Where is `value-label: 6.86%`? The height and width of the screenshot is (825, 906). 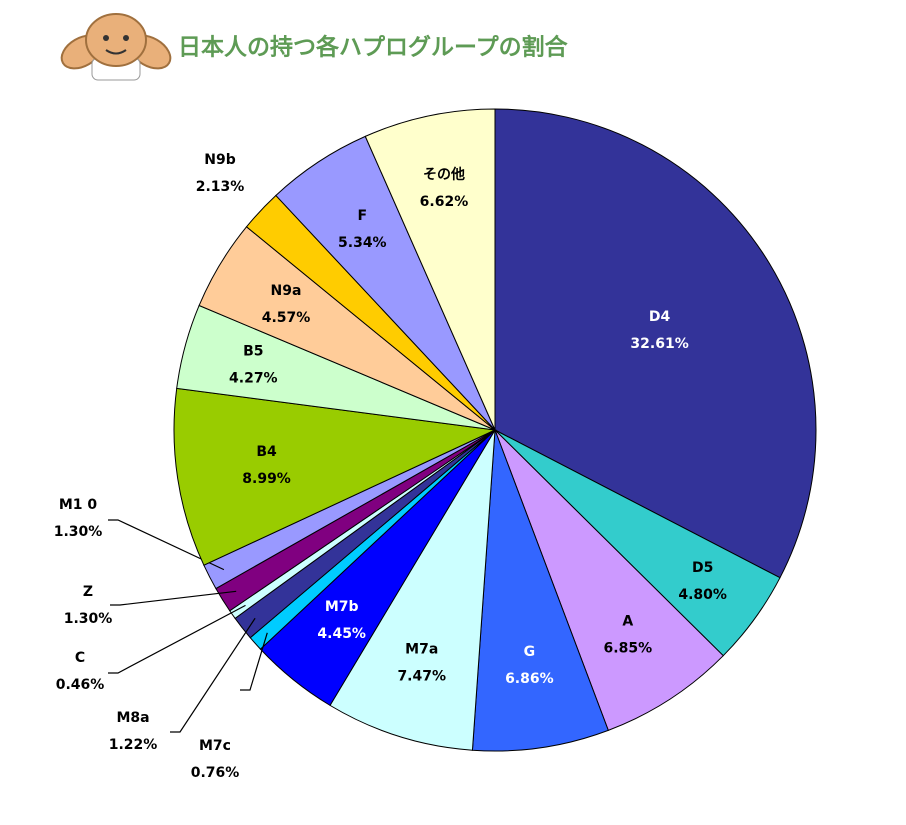 value-label: 6.86% is located at coordinates (529, 679).